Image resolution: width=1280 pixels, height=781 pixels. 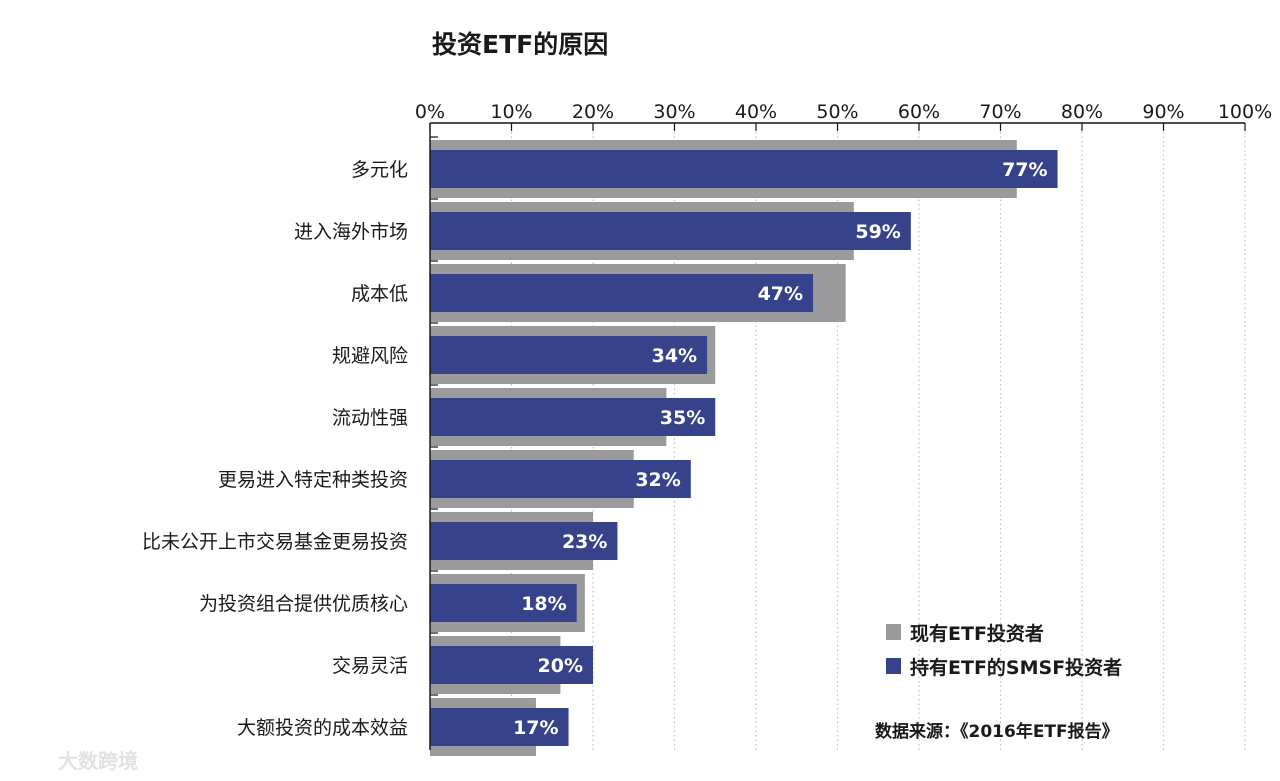 I want to click on data-label: 77%, so click(x=1024, y=170).